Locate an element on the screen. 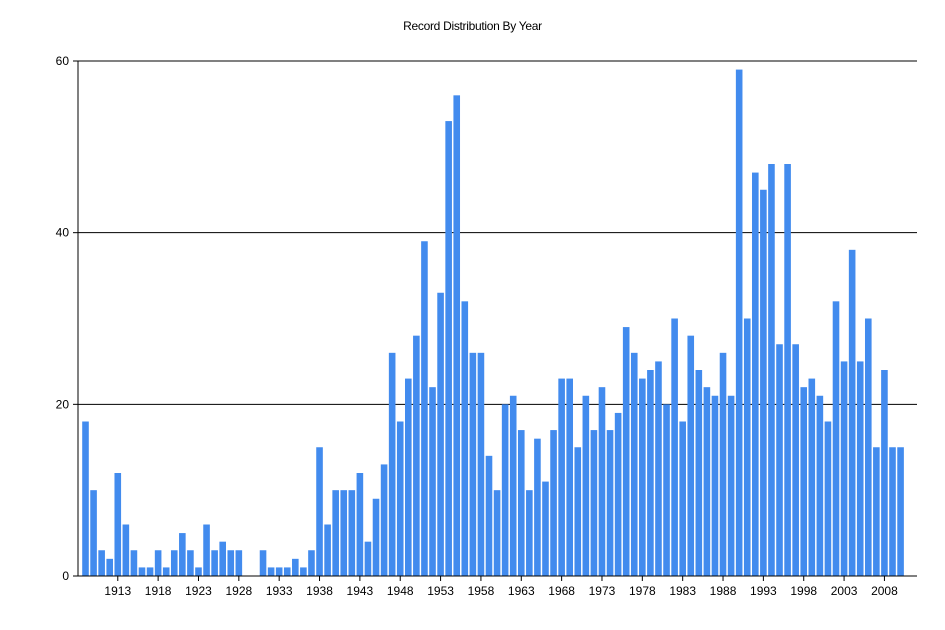  bar-1928 is located at coordinates (239, 563).